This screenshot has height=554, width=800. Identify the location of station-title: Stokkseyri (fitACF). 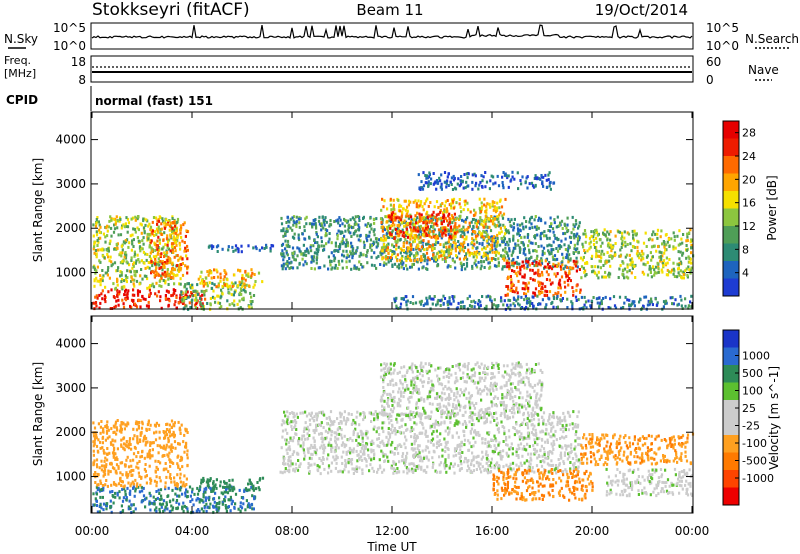
(171, 10).